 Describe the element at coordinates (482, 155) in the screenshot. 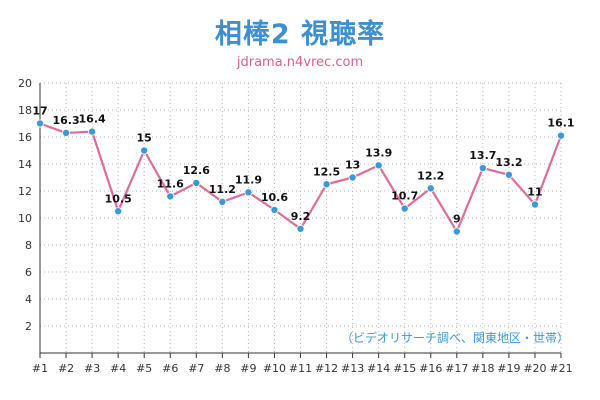

I see `data-label: 13.7` at that location.